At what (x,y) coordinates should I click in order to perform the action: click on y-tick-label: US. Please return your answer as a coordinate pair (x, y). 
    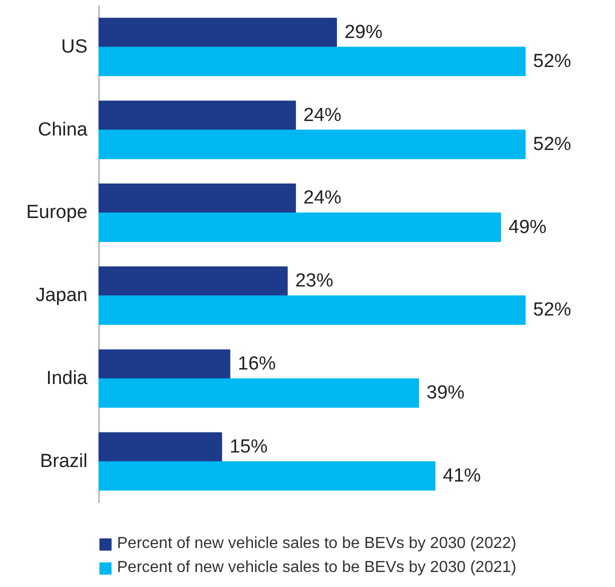
    Looking at the image, I should click on (74, 47).